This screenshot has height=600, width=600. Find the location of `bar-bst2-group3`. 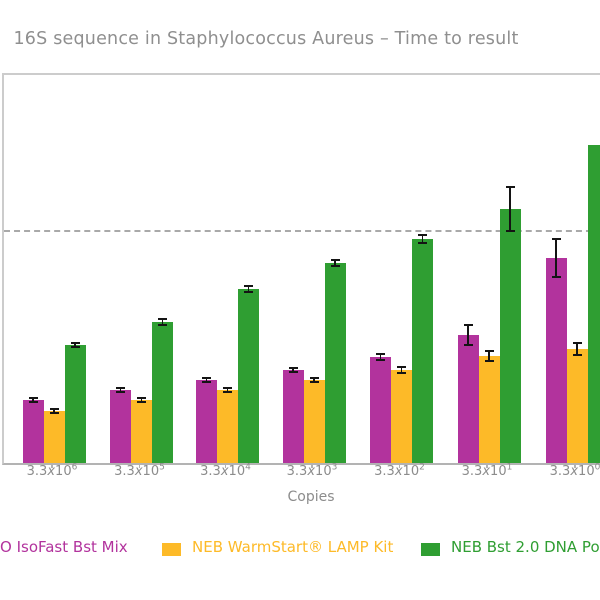

bar-bst2-group3 is located at coordinates (248, 376).